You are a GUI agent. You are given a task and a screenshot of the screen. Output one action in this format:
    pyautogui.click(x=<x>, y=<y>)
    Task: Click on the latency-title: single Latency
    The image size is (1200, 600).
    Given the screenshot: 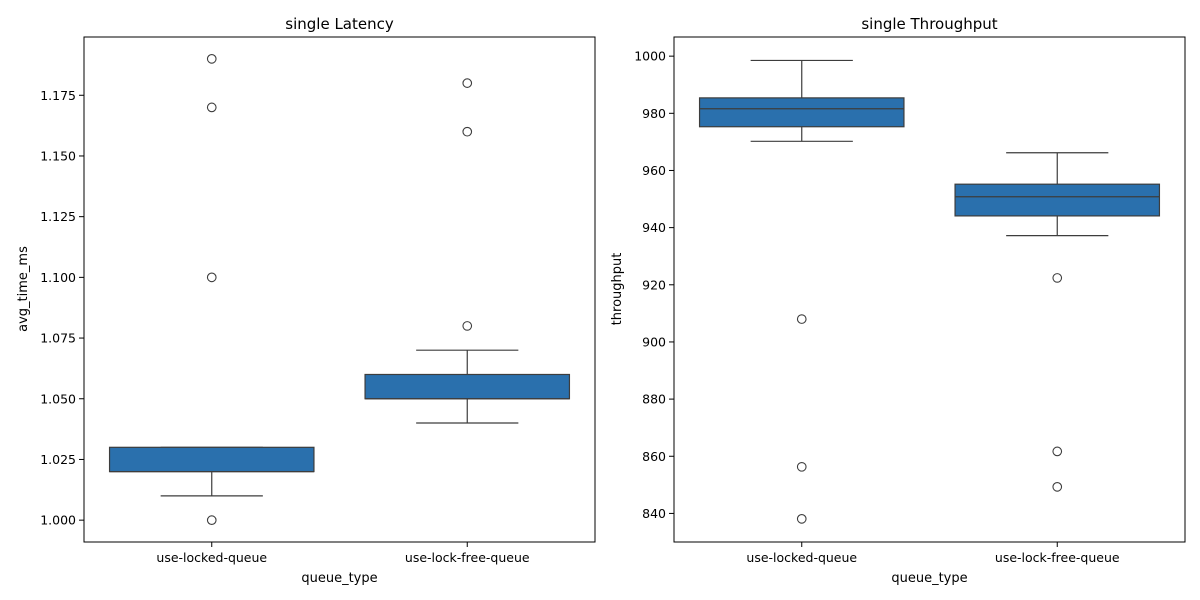 What is the action you would take?
    pyautogui.click(x=339, y=24)
    